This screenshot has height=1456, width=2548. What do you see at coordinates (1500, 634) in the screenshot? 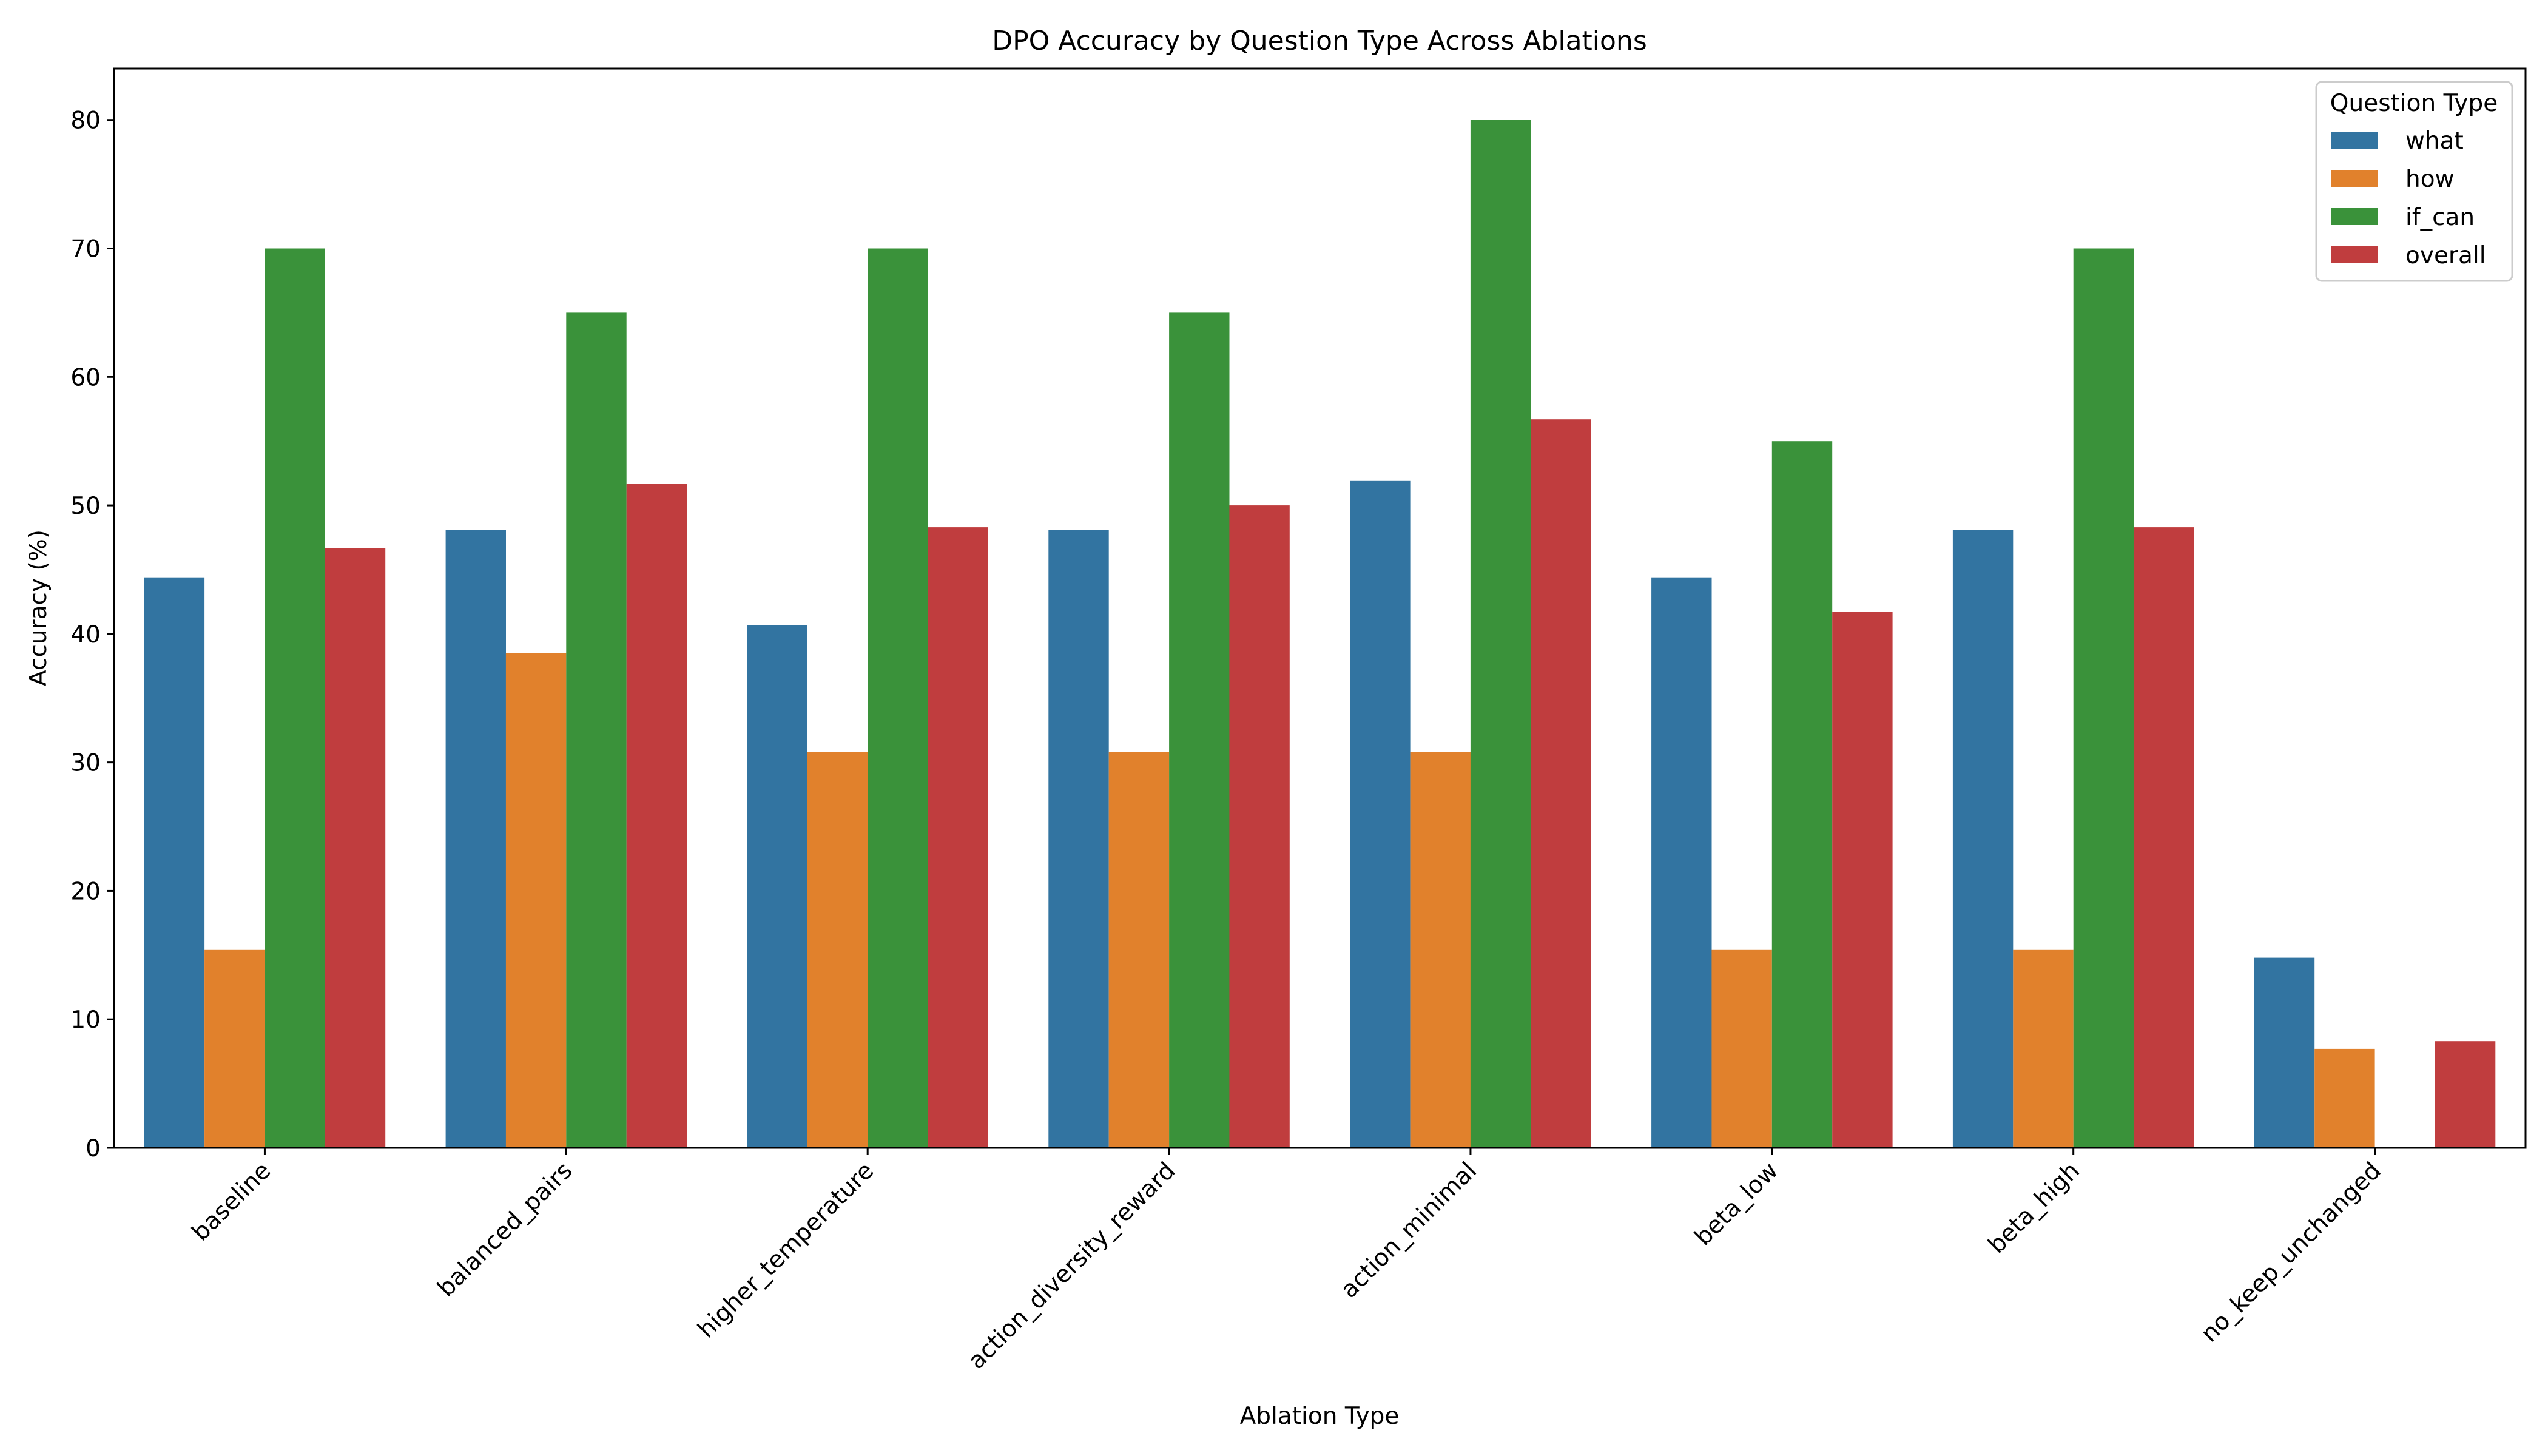
I see `bar-if_can-action_minimal` at bounding box center [1500, 634].